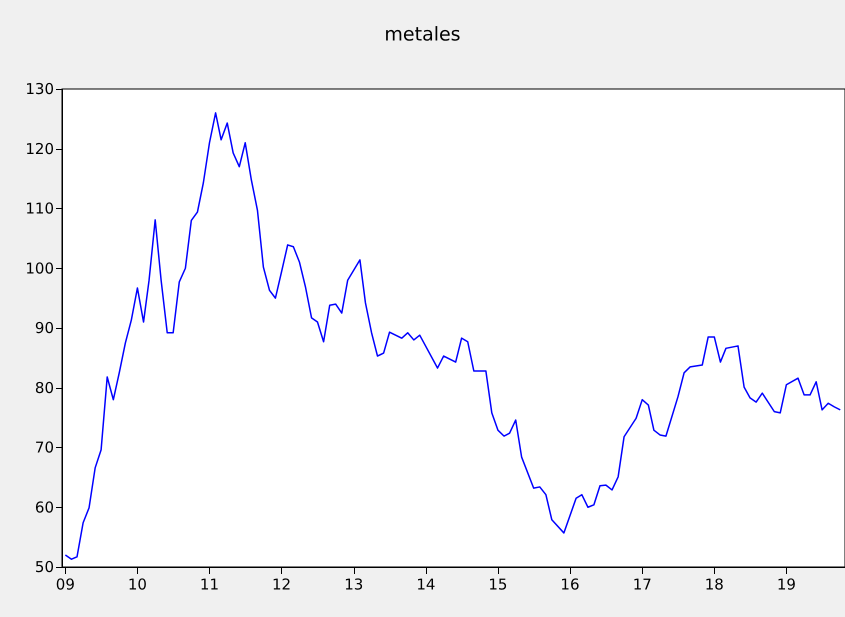 The width and height of the screenshot is (845, 617). What do you see at coordinates (44, 507) in the screenshot?
I see `y-tick-label: 60` at bounding box center [44, 507].